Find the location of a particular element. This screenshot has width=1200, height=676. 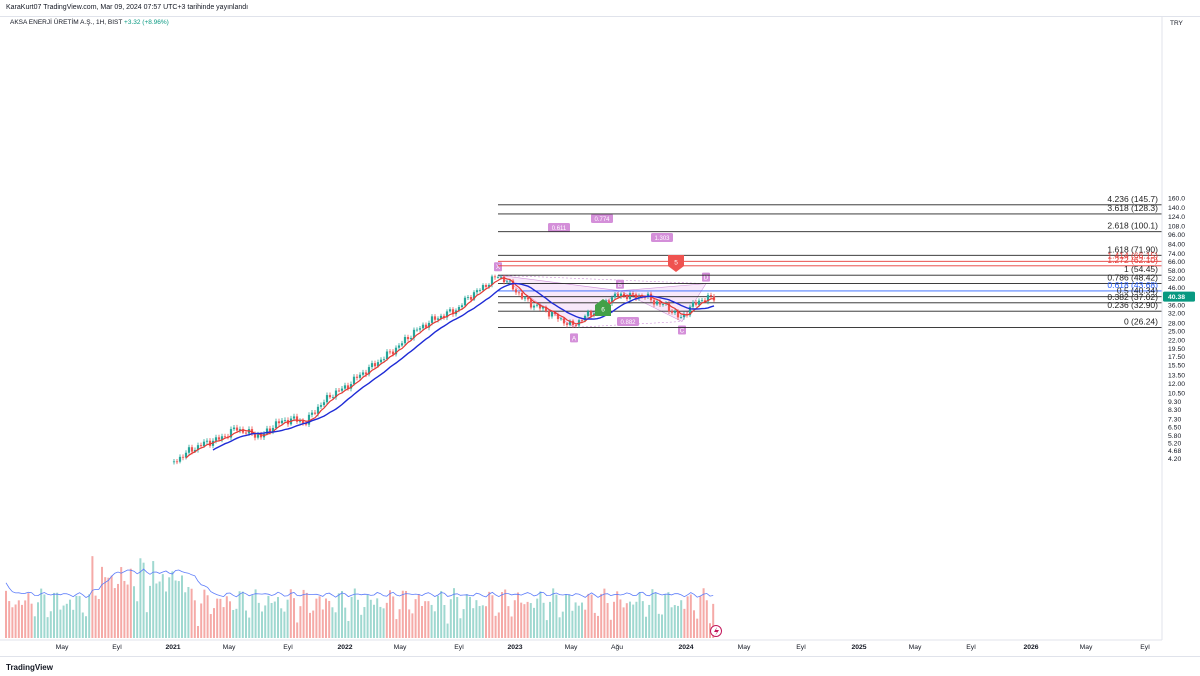

harmonic-point-badge is located at coordinates (498, 267).